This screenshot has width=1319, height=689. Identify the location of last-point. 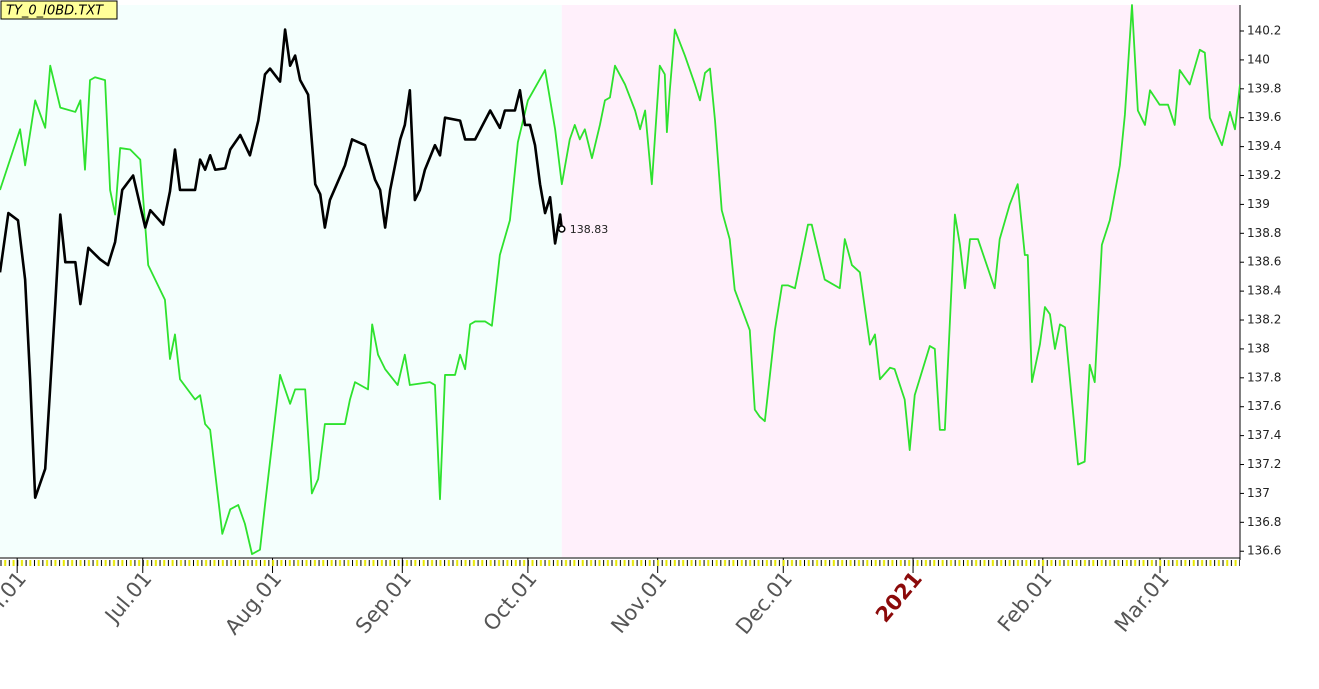
(562, 229).